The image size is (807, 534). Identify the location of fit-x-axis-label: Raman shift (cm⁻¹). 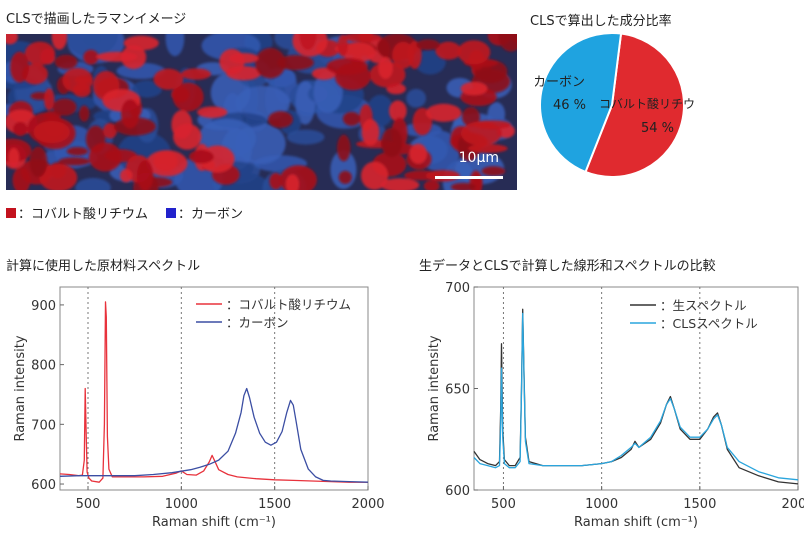
(636, 522).